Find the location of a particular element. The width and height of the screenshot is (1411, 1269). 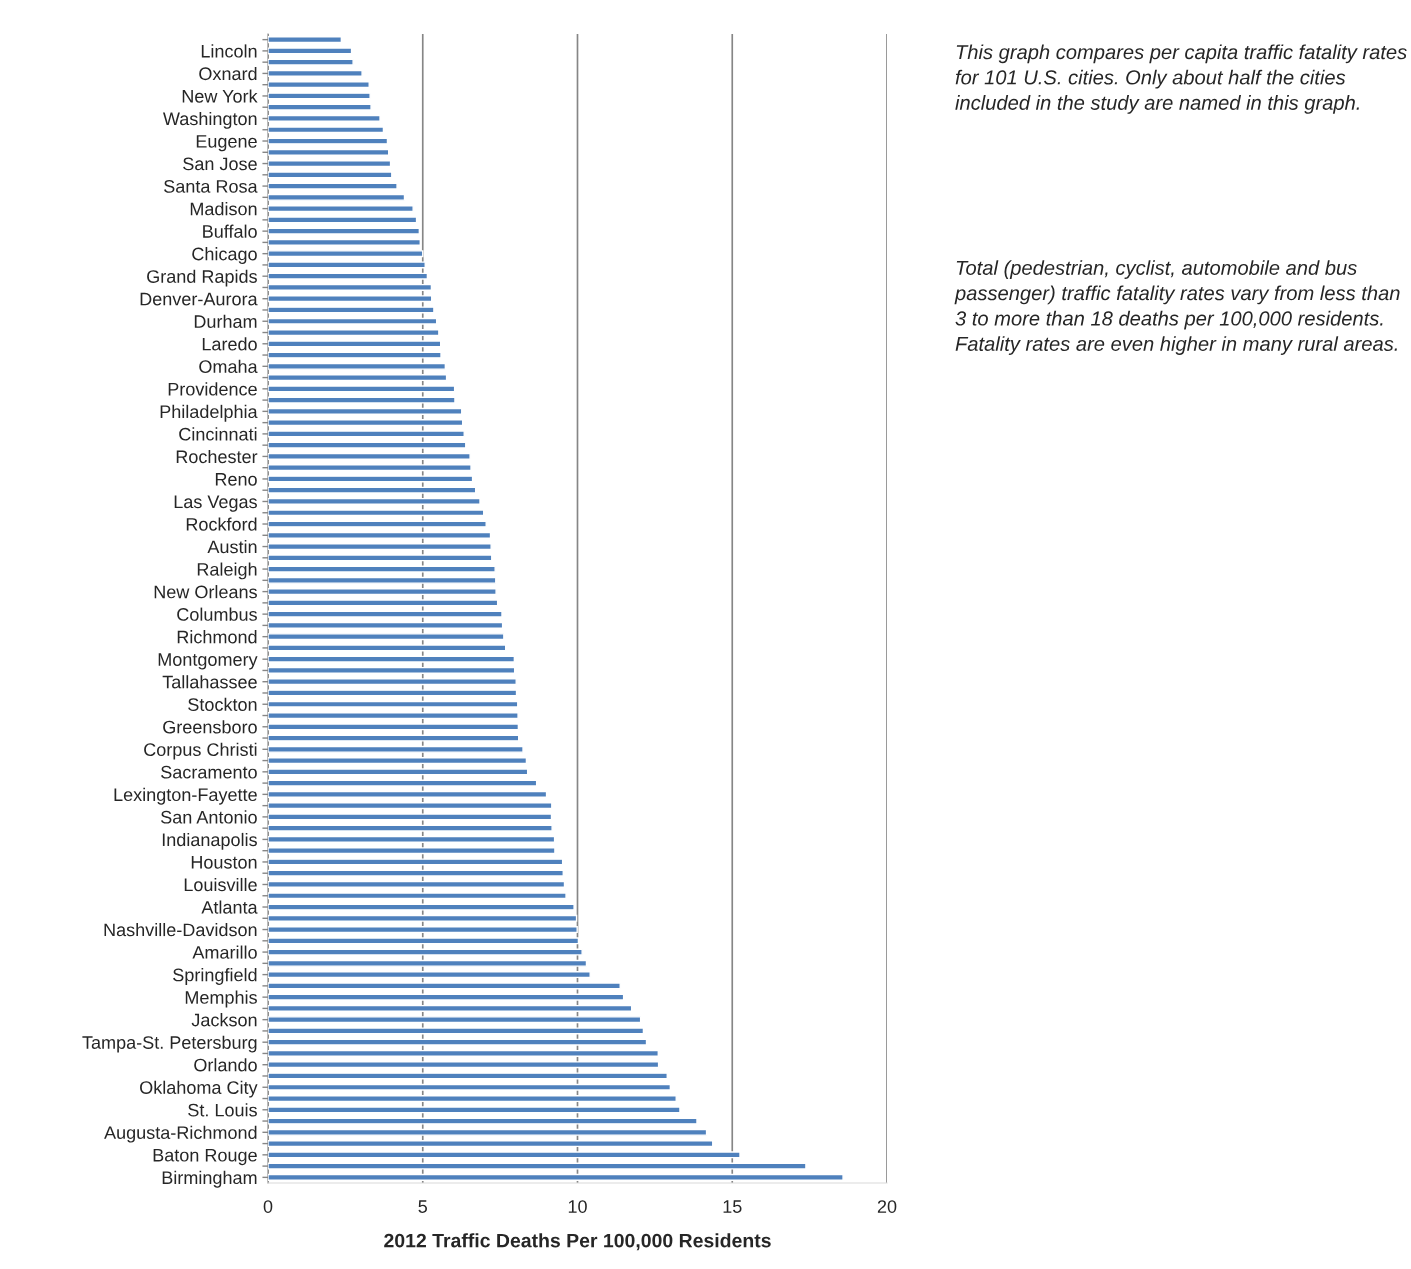

y-tick-label: Grand Rapids is located at coordinates (202, 278).